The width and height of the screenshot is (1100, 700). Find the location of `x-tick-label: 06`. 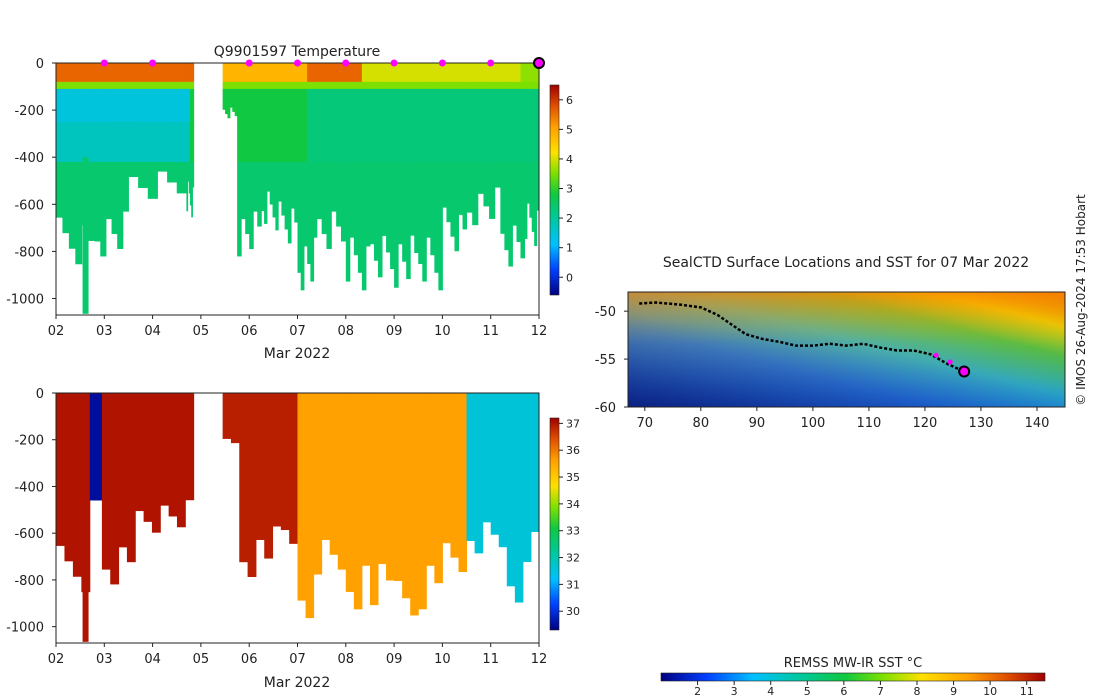

x-tick-label: 06 is located at coordinates (249, 331).